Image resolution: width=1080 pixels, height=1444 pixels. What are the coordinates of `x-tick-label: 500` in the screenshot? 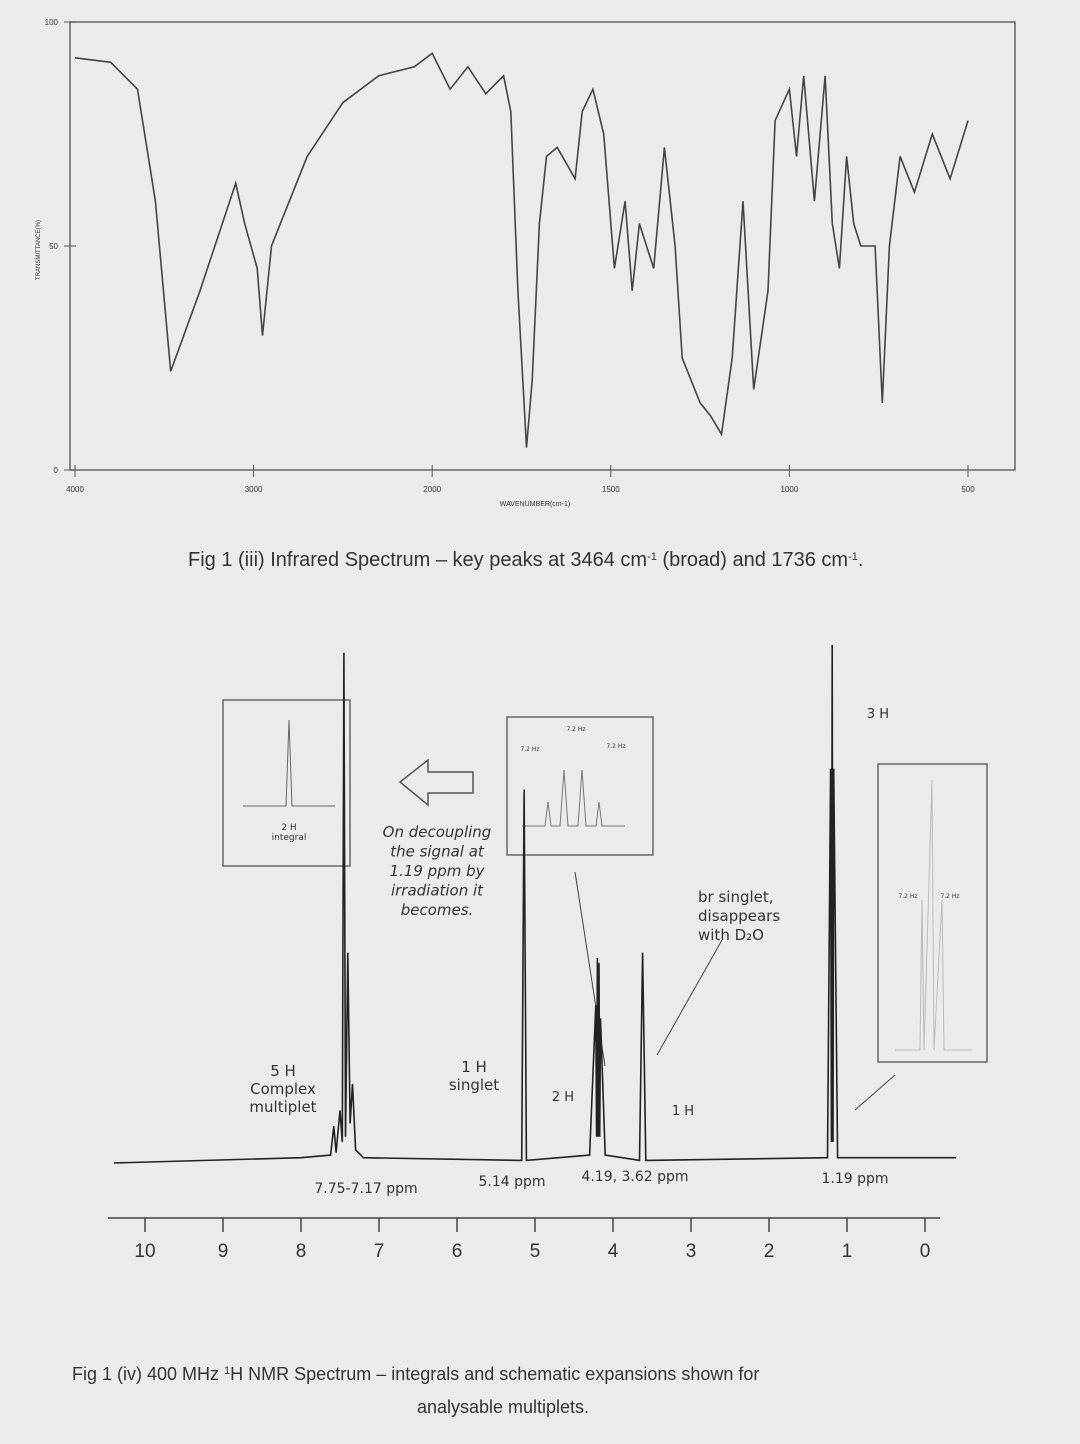 It's located at (968, 489).